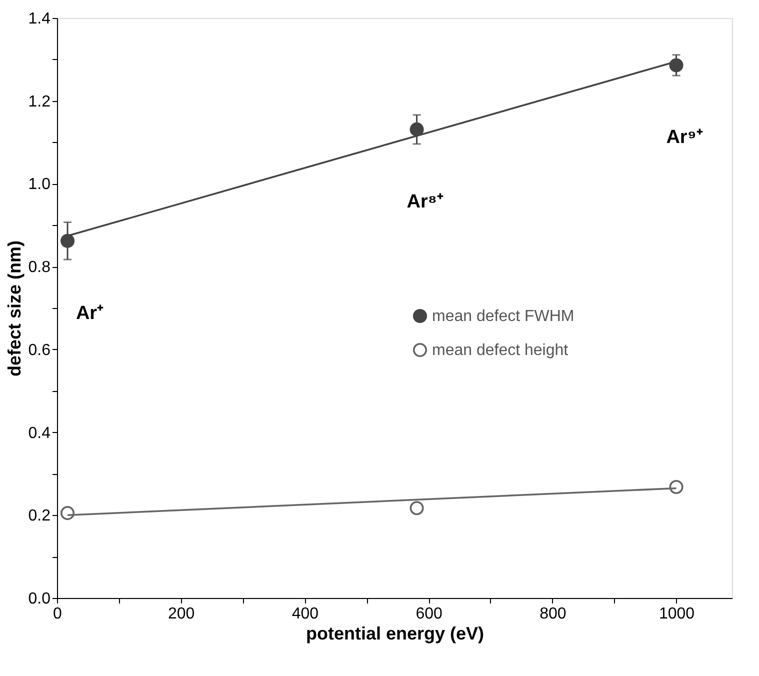 Image resolution: width=759 pixels, height=676 pixels. Describe the element at coordinates (685, 137) in the screenshot. I see `annotation: Ar⁹⁺` at that location.